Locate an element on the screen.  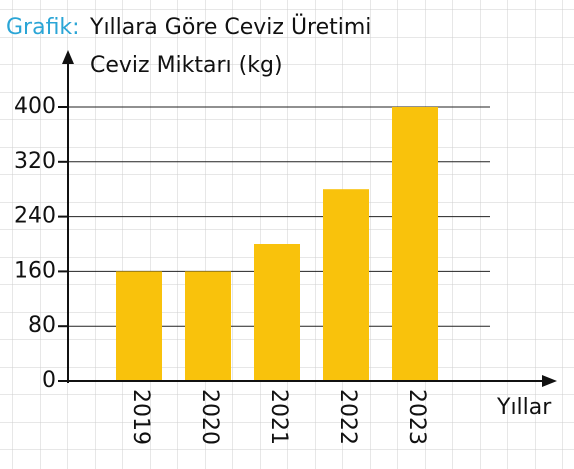
caption: Grafik: is located at coordinates (43, 27).